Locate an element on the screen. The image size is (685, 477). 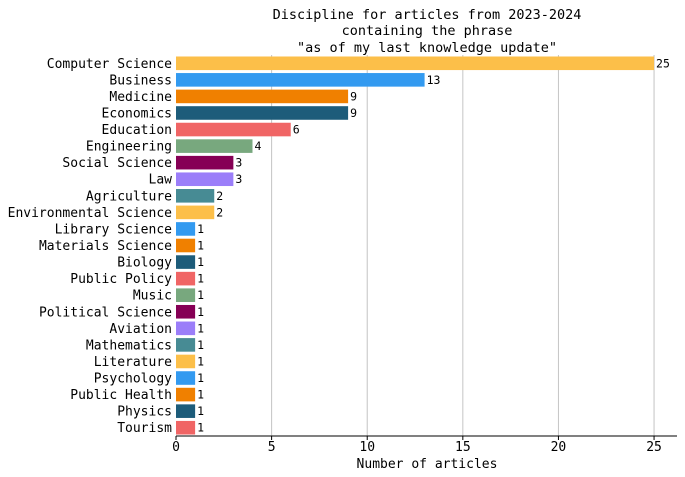
category-label: Biology is located at coordinates (144, 263).